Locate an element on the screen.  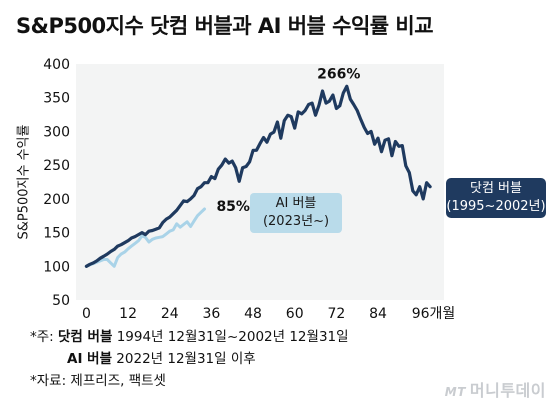
ai-bubble-legend-box: AI 버블 (2023년~) is located at coordinates (296, 213).